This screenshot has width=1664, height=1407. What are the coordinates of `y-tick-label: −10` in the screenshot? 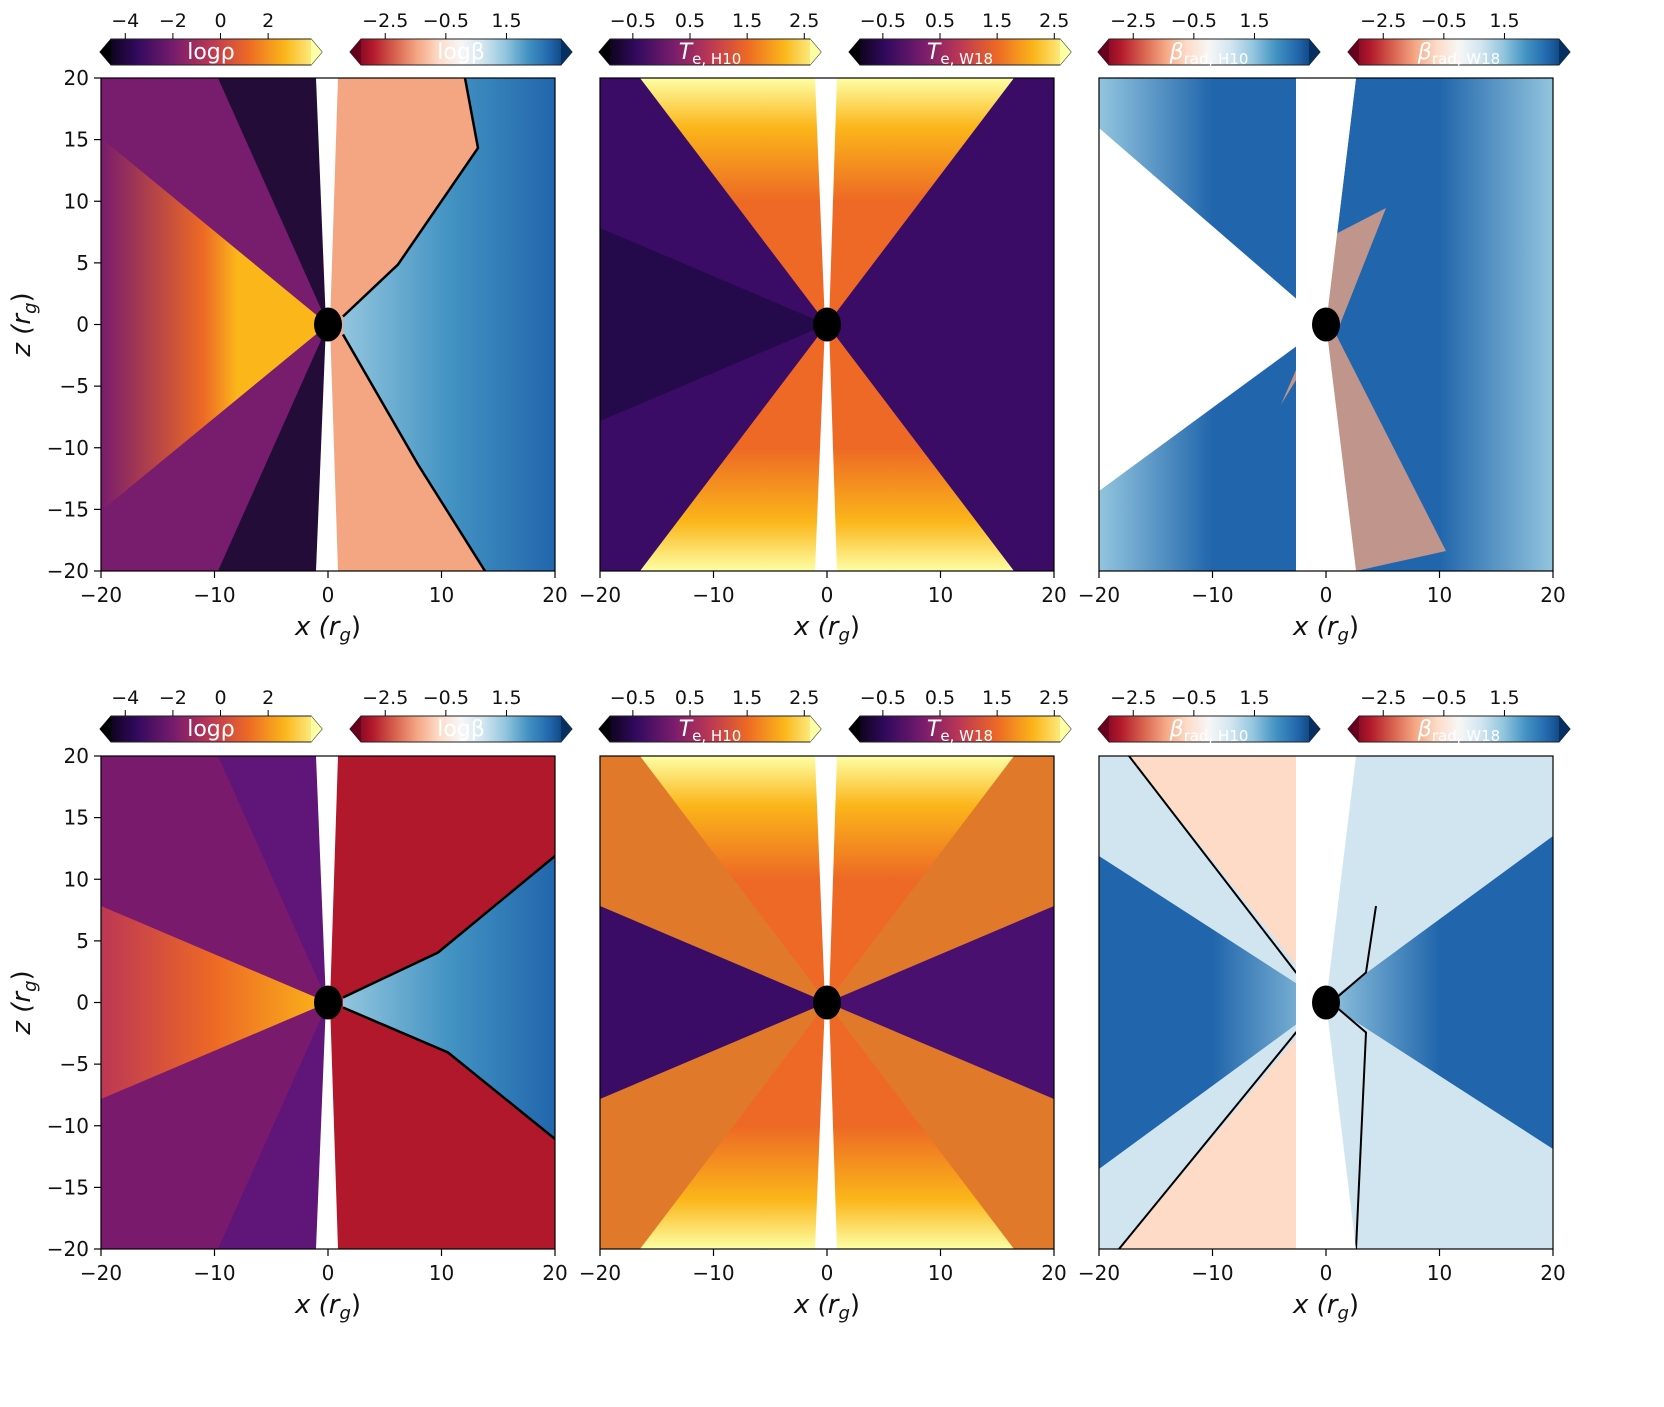 It's located at (68, 1126).